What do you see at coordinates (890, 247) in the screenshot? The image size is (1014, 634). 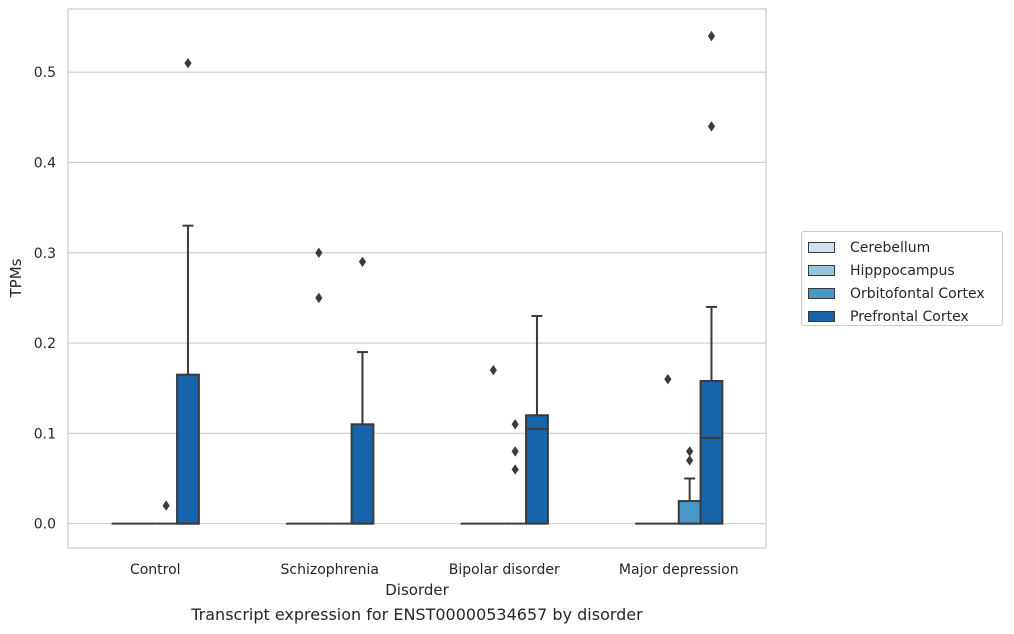 I see `legend-label: Cerebellum` at bounding box center [890, 247].